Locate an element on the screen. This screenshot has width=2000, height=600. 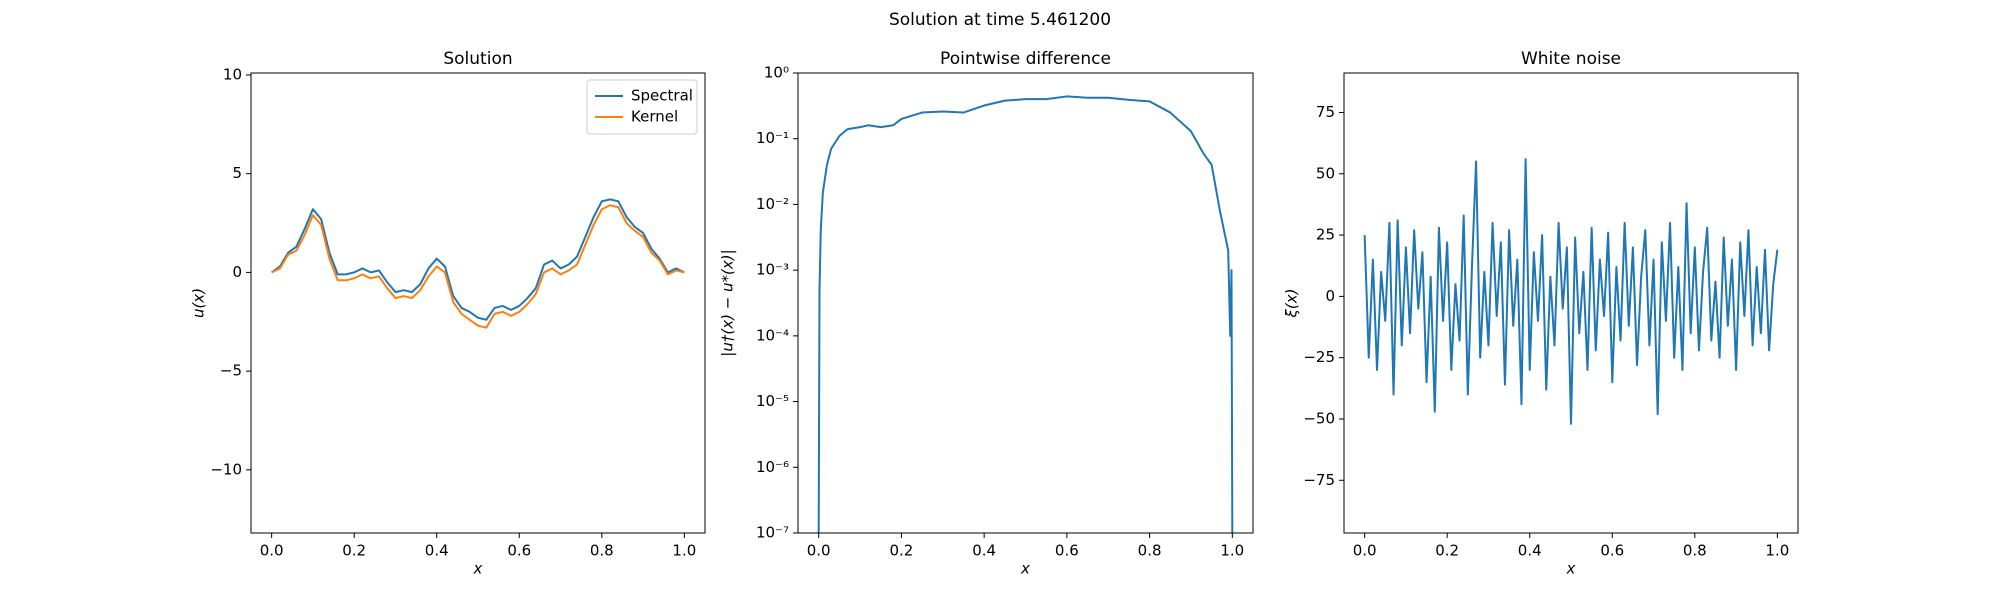
y-tick-label: −5 is located at coordinates (231, 371).